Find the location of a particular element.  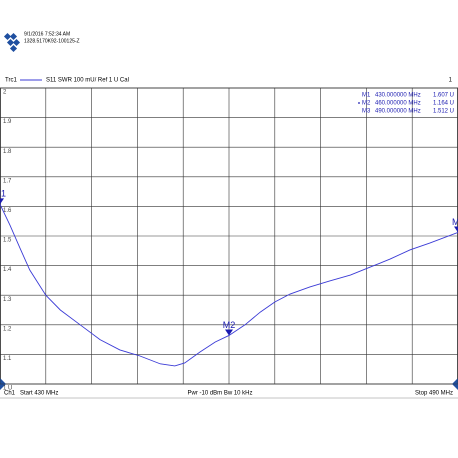

marker-label: M1 is located at coordinates (3, 194).